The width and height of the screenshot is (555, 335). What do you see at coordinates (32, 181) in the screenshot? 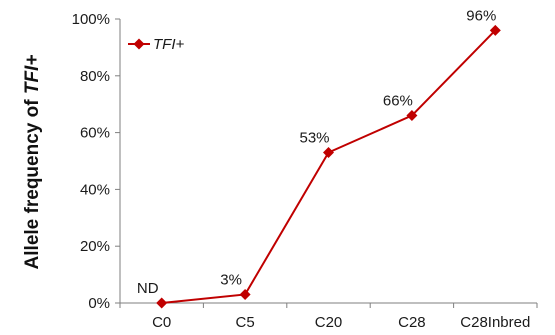
I see `y-axis-title-prefix: Allele frequency of` at bounding box center [32, 181].